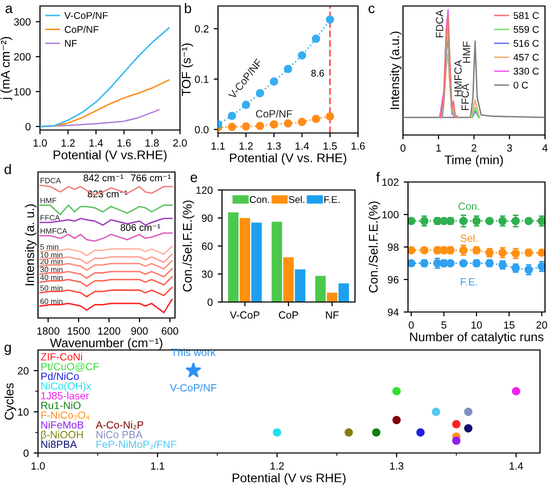  What do you see at coordinates (378, 177) in the screenshot?
I see `chart-title: f` at bounding box center [378, 177].